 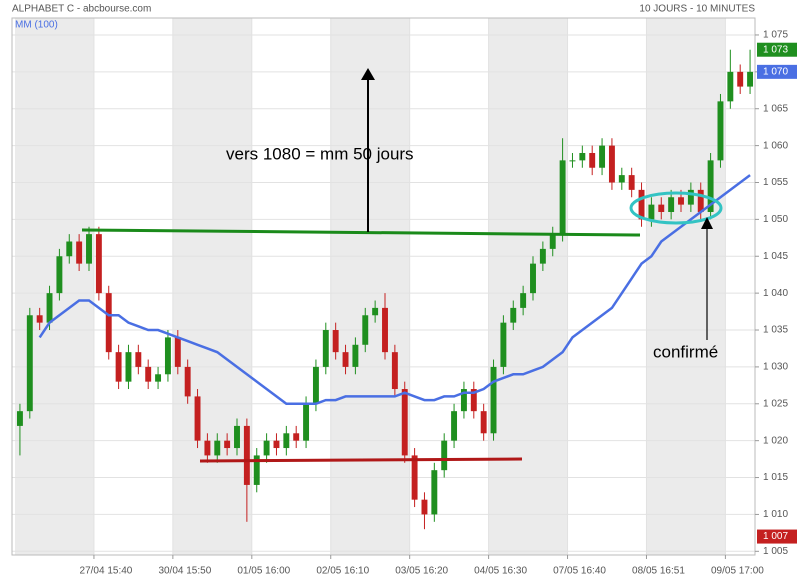 What do you see at coordinates (697, 9) in the screenshot?
I see `chart-subtitle: 10 JOURS - 10 MINUTES` at bounding box center [697, 9].